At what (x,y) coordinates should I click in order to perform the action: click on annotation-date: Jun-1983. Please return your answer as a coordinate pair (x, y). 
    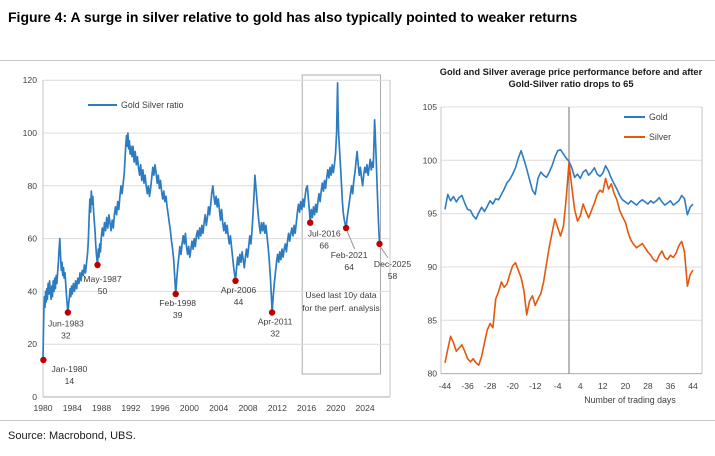
    Looking at the image, I should click on (66, 324).